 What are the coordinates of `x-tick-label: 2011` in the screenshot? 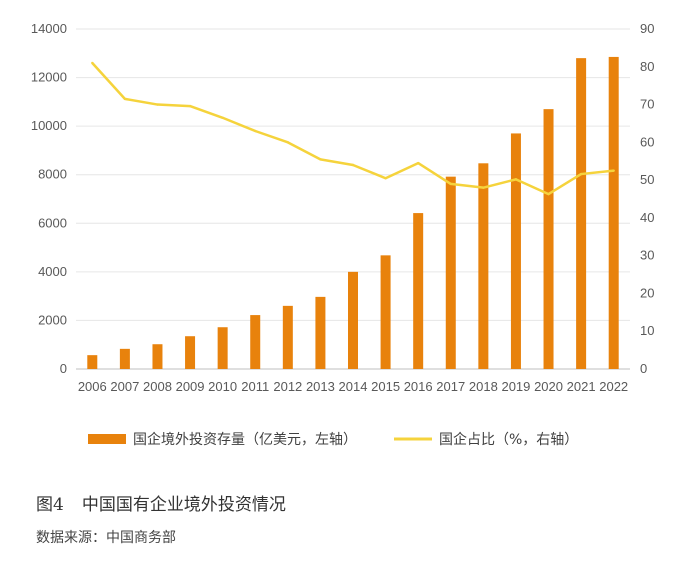 It's located at (255, 386).